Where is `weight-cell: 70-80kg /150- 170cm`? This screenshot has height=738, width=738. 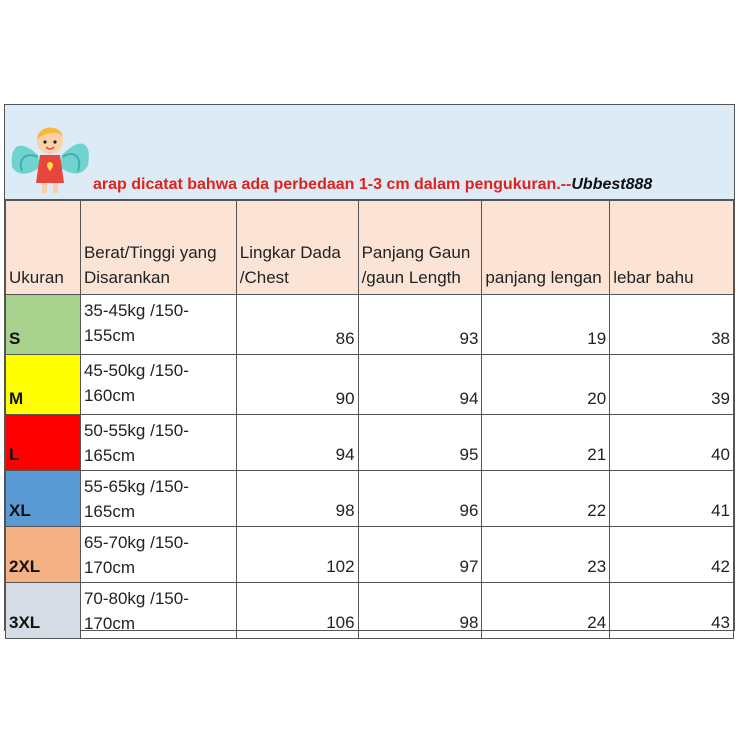
weight-cell: 70-80kg /150- 170cm is located at coordinates (158, 610).